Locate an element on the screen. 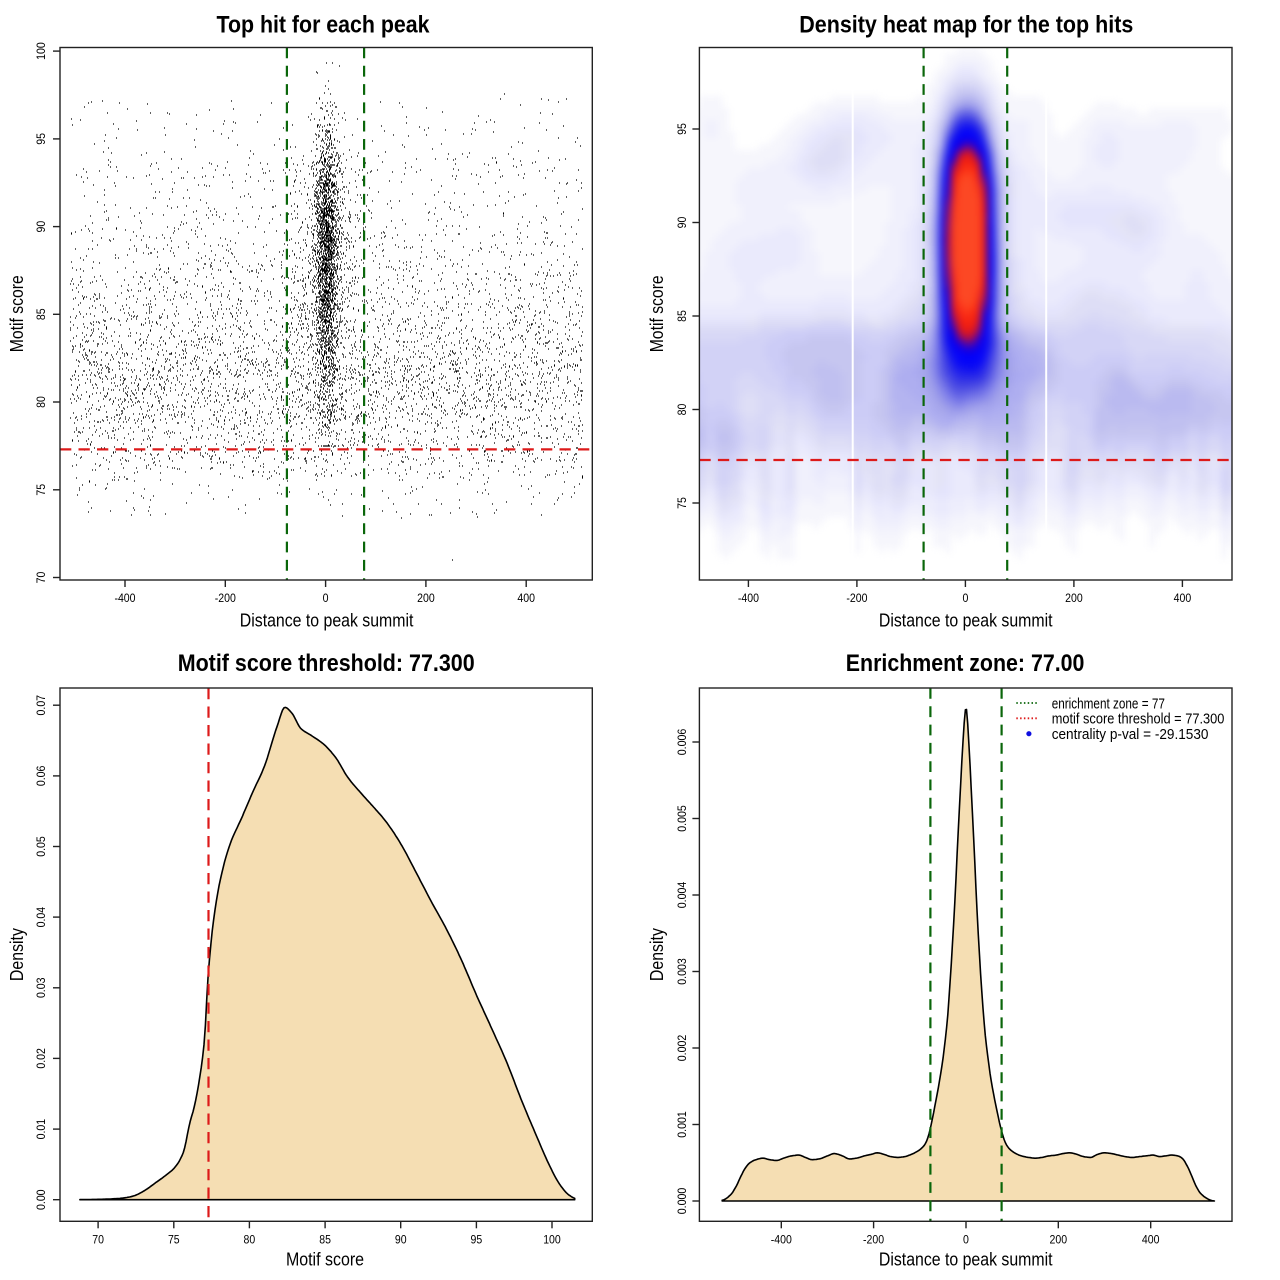 This screenshot has width=1280, height=1280. svg-text:Density heat map for the top h: Density heat map for the top hits is located at coordinates (966, 24).